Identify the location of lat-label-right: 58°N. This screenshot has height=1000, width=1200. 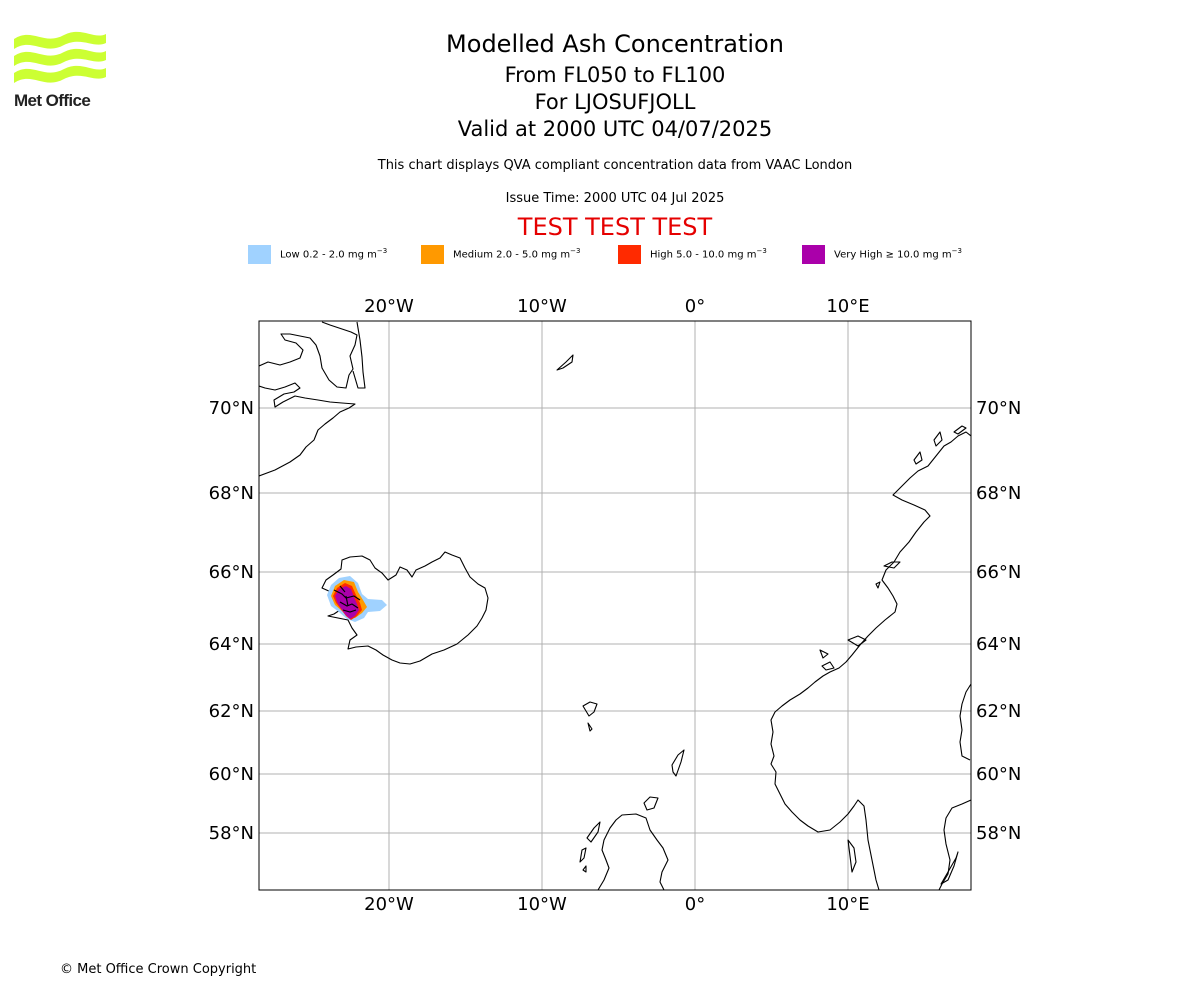
(998, 833).